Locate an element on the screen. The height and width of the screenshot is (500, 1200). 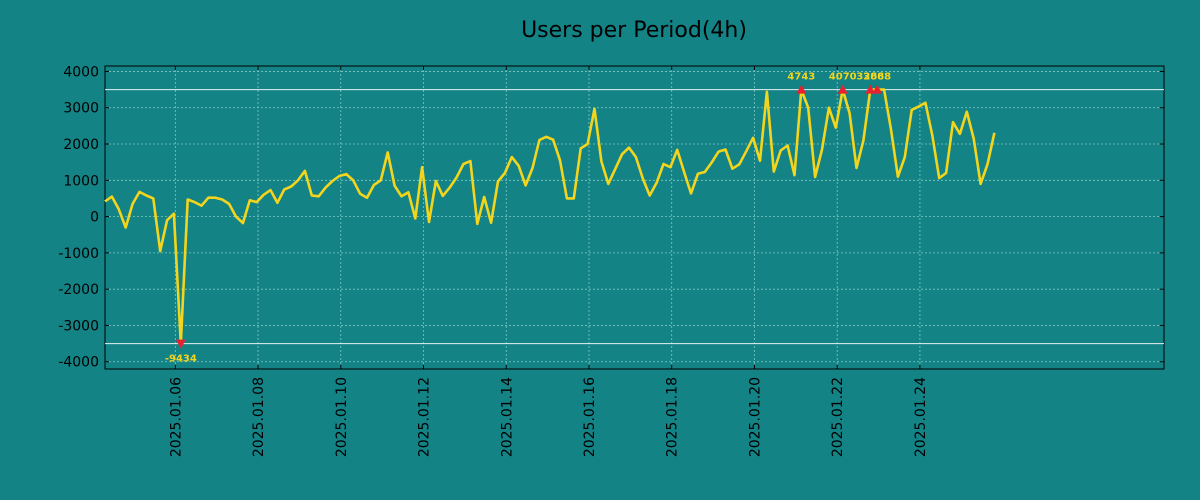
x-tick-label: 2025.01.08 is located at coordinates (259, 417).